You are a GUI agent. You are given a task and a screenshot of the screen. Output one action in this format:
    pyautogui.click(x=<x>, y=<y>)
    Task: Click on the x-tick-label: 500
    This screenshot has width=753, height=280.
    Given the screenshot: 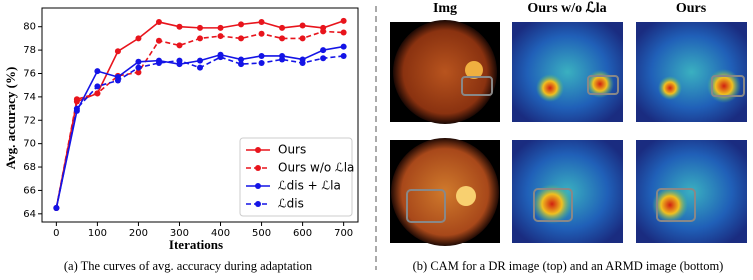 What is the action you would take?
    pyautogui.click(x=261, y=233)
    